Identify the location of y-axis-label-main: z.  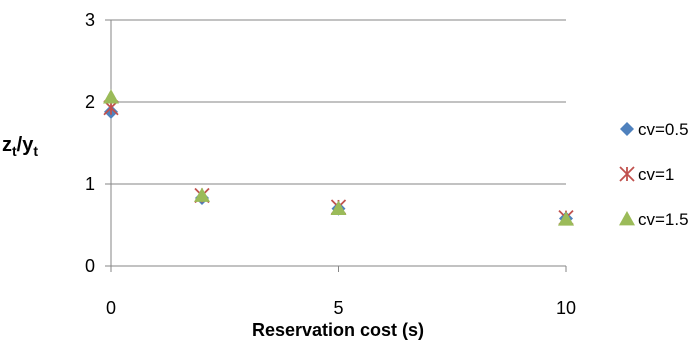
(7, 145).